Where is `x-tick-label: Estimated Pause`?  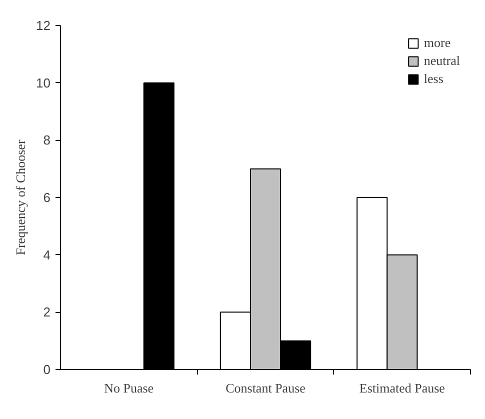 x-tick-label: Estimated Pause is located at coordinates (402, 388).